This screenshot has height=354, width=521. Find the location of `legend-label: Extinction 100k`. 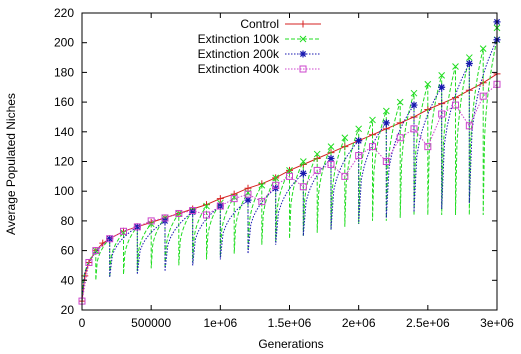

legend-label: Extinction 100k is located at coordinates (239, 39).